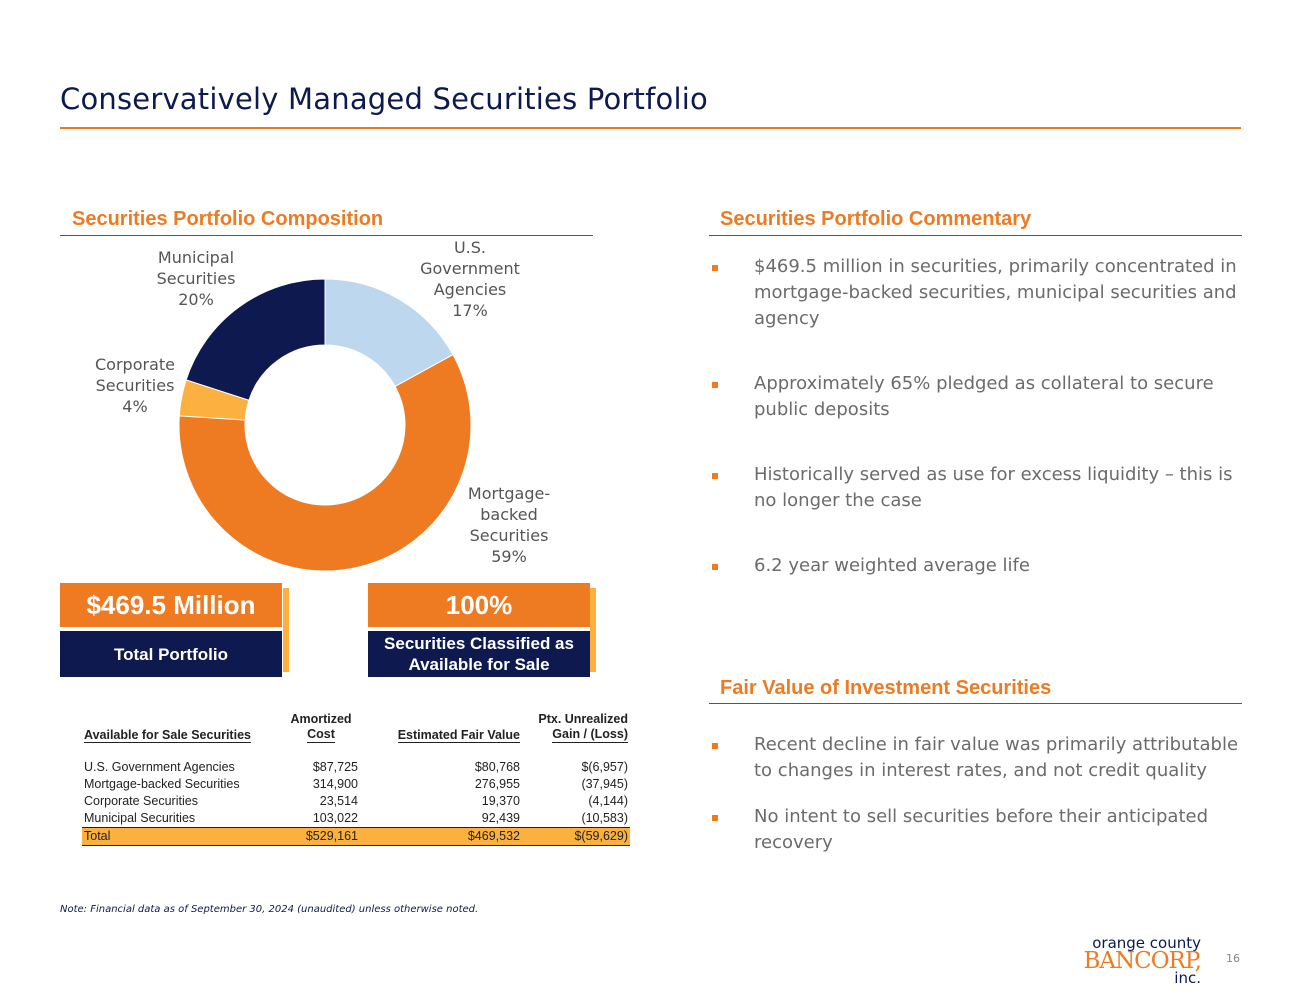  What do you see at coordinates (975, 235) in the screenshot?
I see `commentary-divider` at bounding box center [975, 235].